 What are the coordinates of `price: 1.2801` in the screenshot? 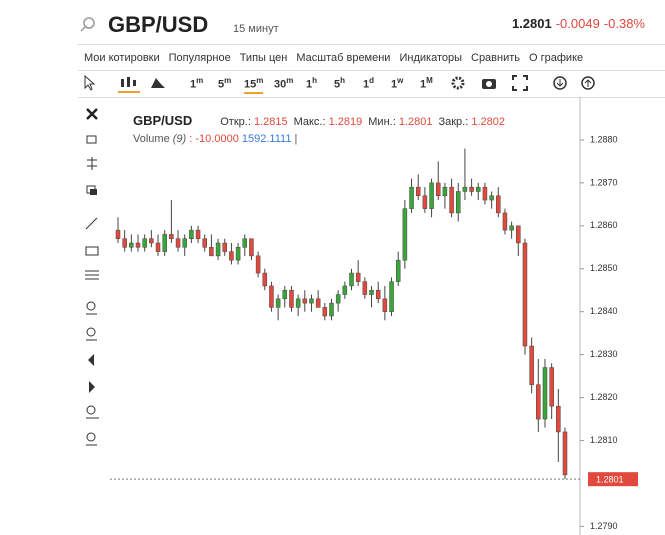 It's located at (531, 23).